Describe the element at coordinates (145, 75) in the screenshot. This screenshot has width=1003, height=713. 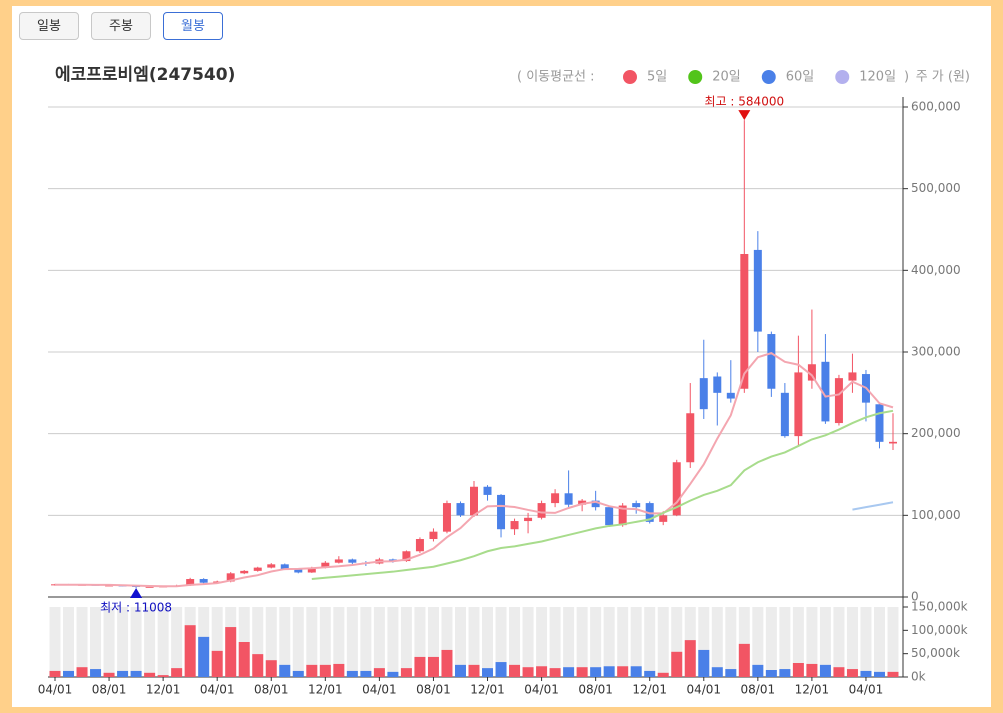
I see `chart-title: 에코프로비엠(247540)` at that location.